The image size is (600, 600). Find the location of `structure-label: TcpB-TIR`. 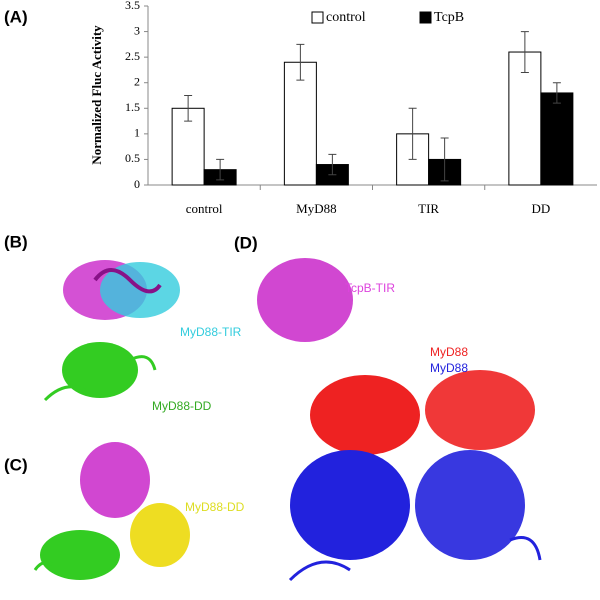

structure-label: TcpB-TIR is located at coordinates (370, 288).